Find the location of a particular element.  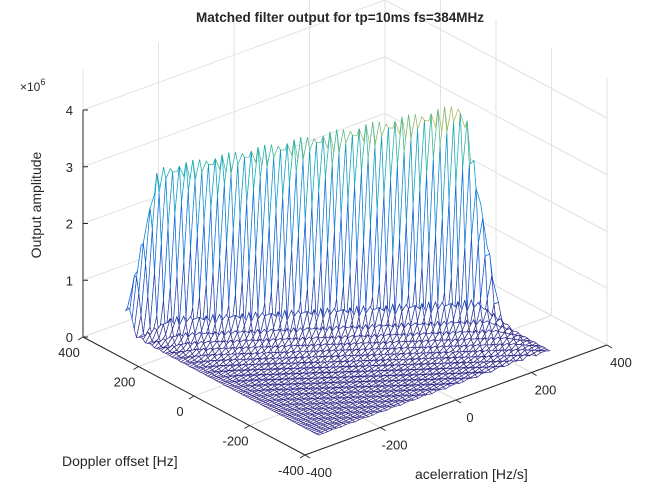

z-axis-label: Output amplitude is located at coordinates (36, 204).